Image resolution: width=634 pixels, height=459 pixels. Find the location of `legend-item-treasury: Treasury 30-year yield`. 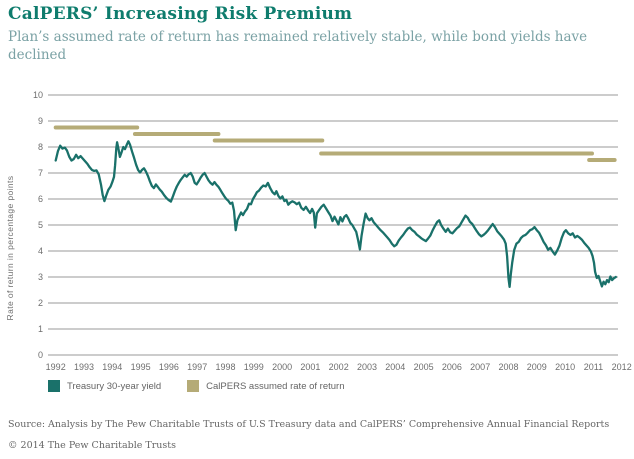

legend-item-treasury: Treasury 30-year yield is located at coordinates (104, 386).